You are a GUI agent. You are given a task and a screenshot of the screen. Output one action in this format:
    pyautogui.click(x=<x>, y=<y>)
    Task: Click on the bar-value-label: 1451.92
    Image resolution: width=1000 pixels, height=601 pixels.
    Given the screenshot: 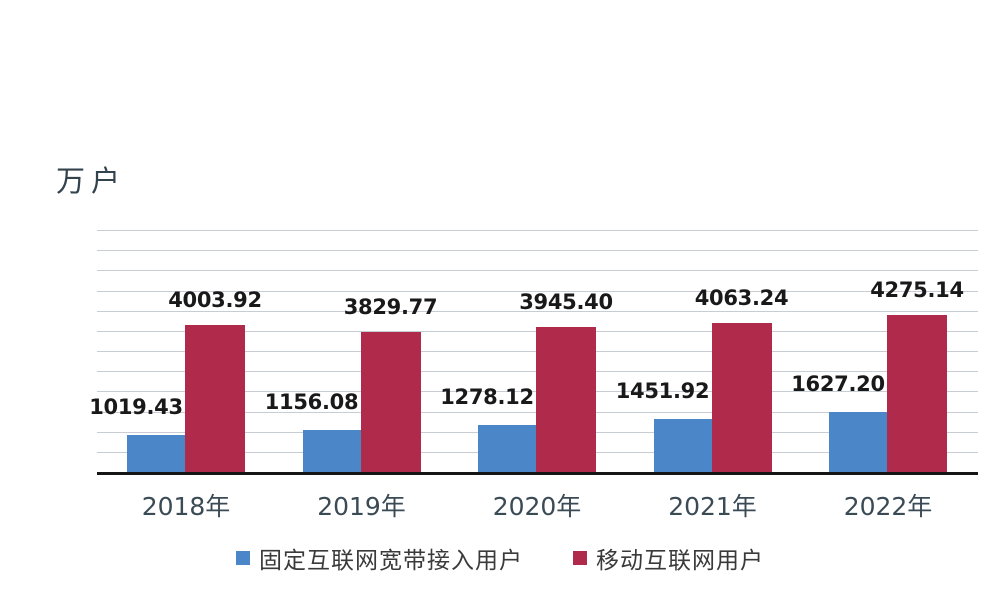 What is the action you would take?
    pyautogui.click(x=662, y=390)
    